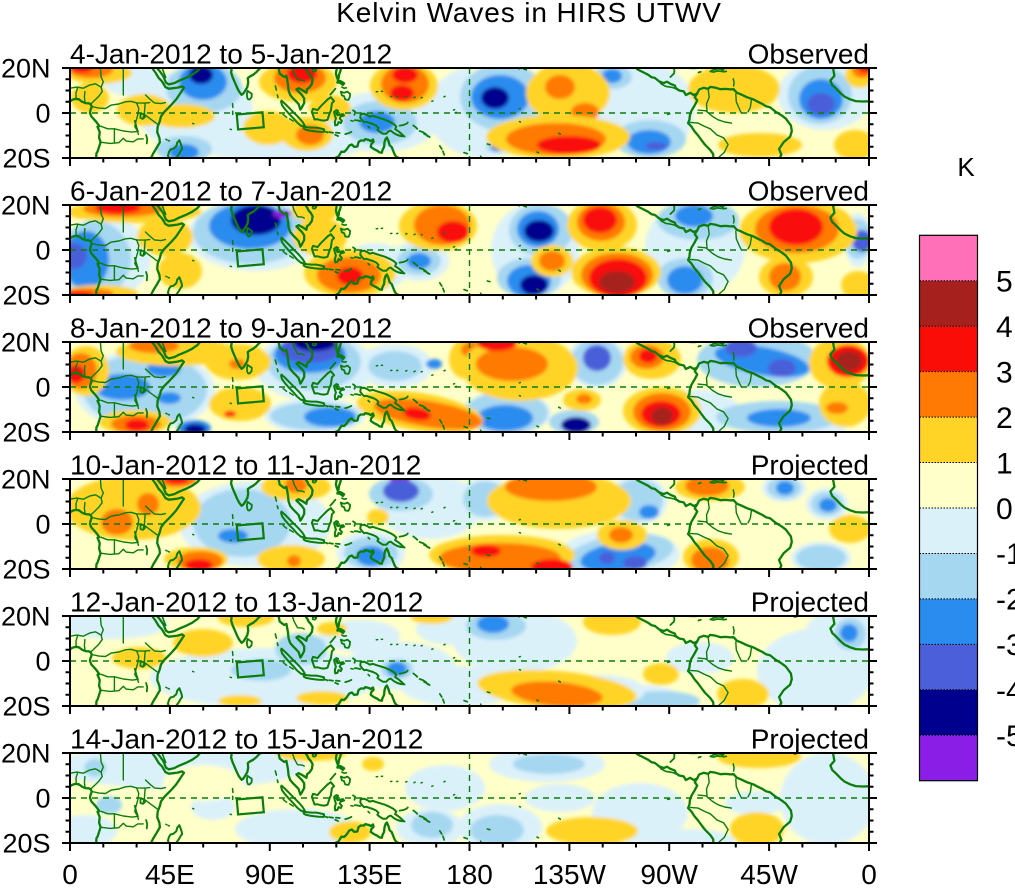 The height and width of the screenshot is (892, 1015). Describe the element at coordinates (170, 873) in the screenshot. I see `svg-text: 45E` at that location.